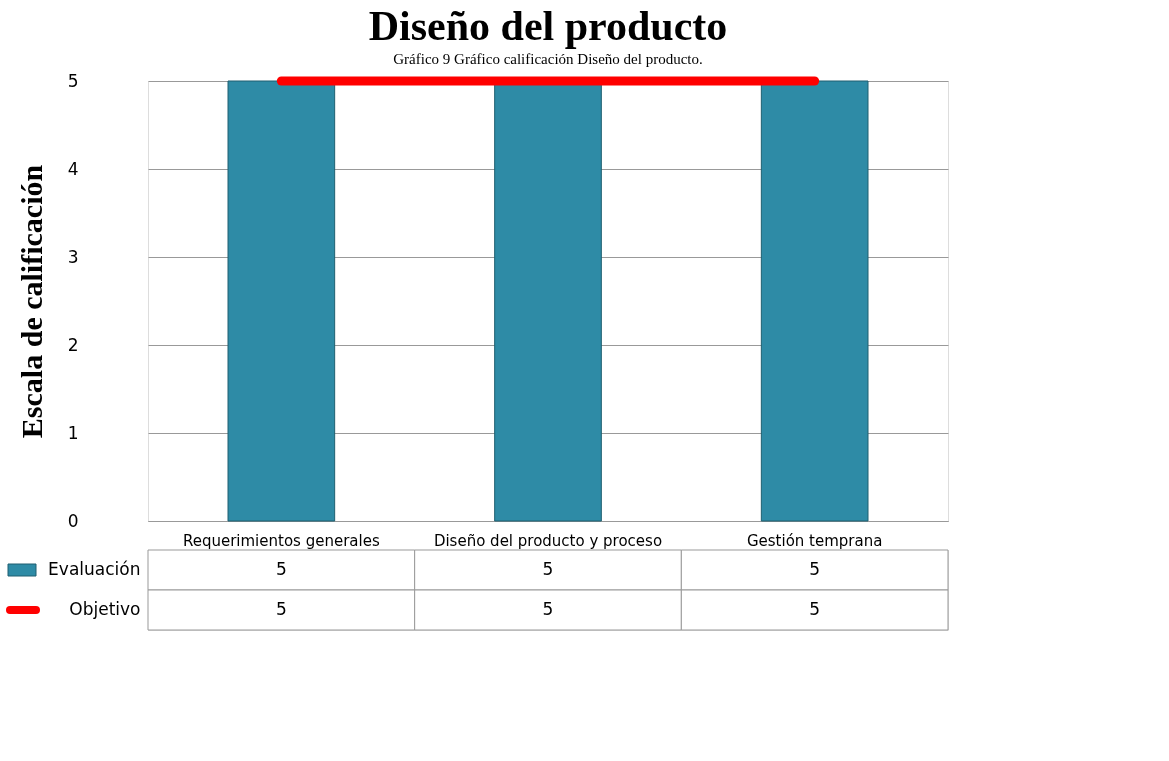  What do you see at coordinates (73, 80) in the screenshot?
I see `y-tick-label: 5` at bounding box center [73, 80].